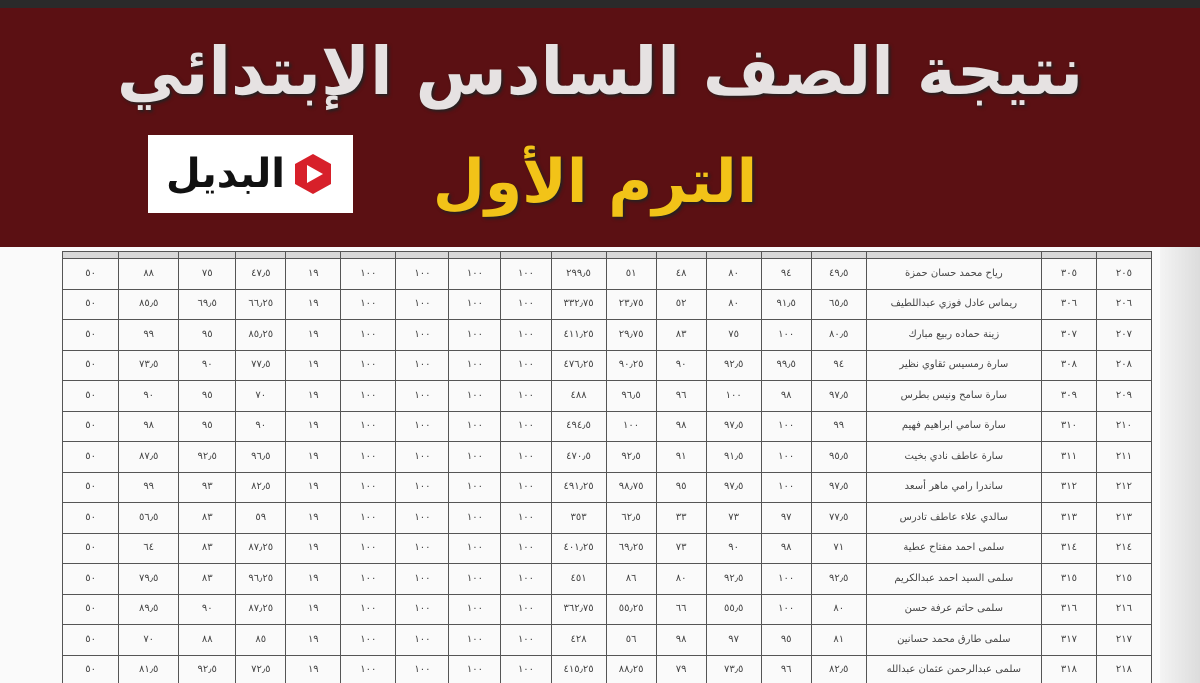  What do you see at coordinates (149, 579) in the screenshot?
I see `grade-cell: ٧٩٫٥` at bounding box center [149, 579].